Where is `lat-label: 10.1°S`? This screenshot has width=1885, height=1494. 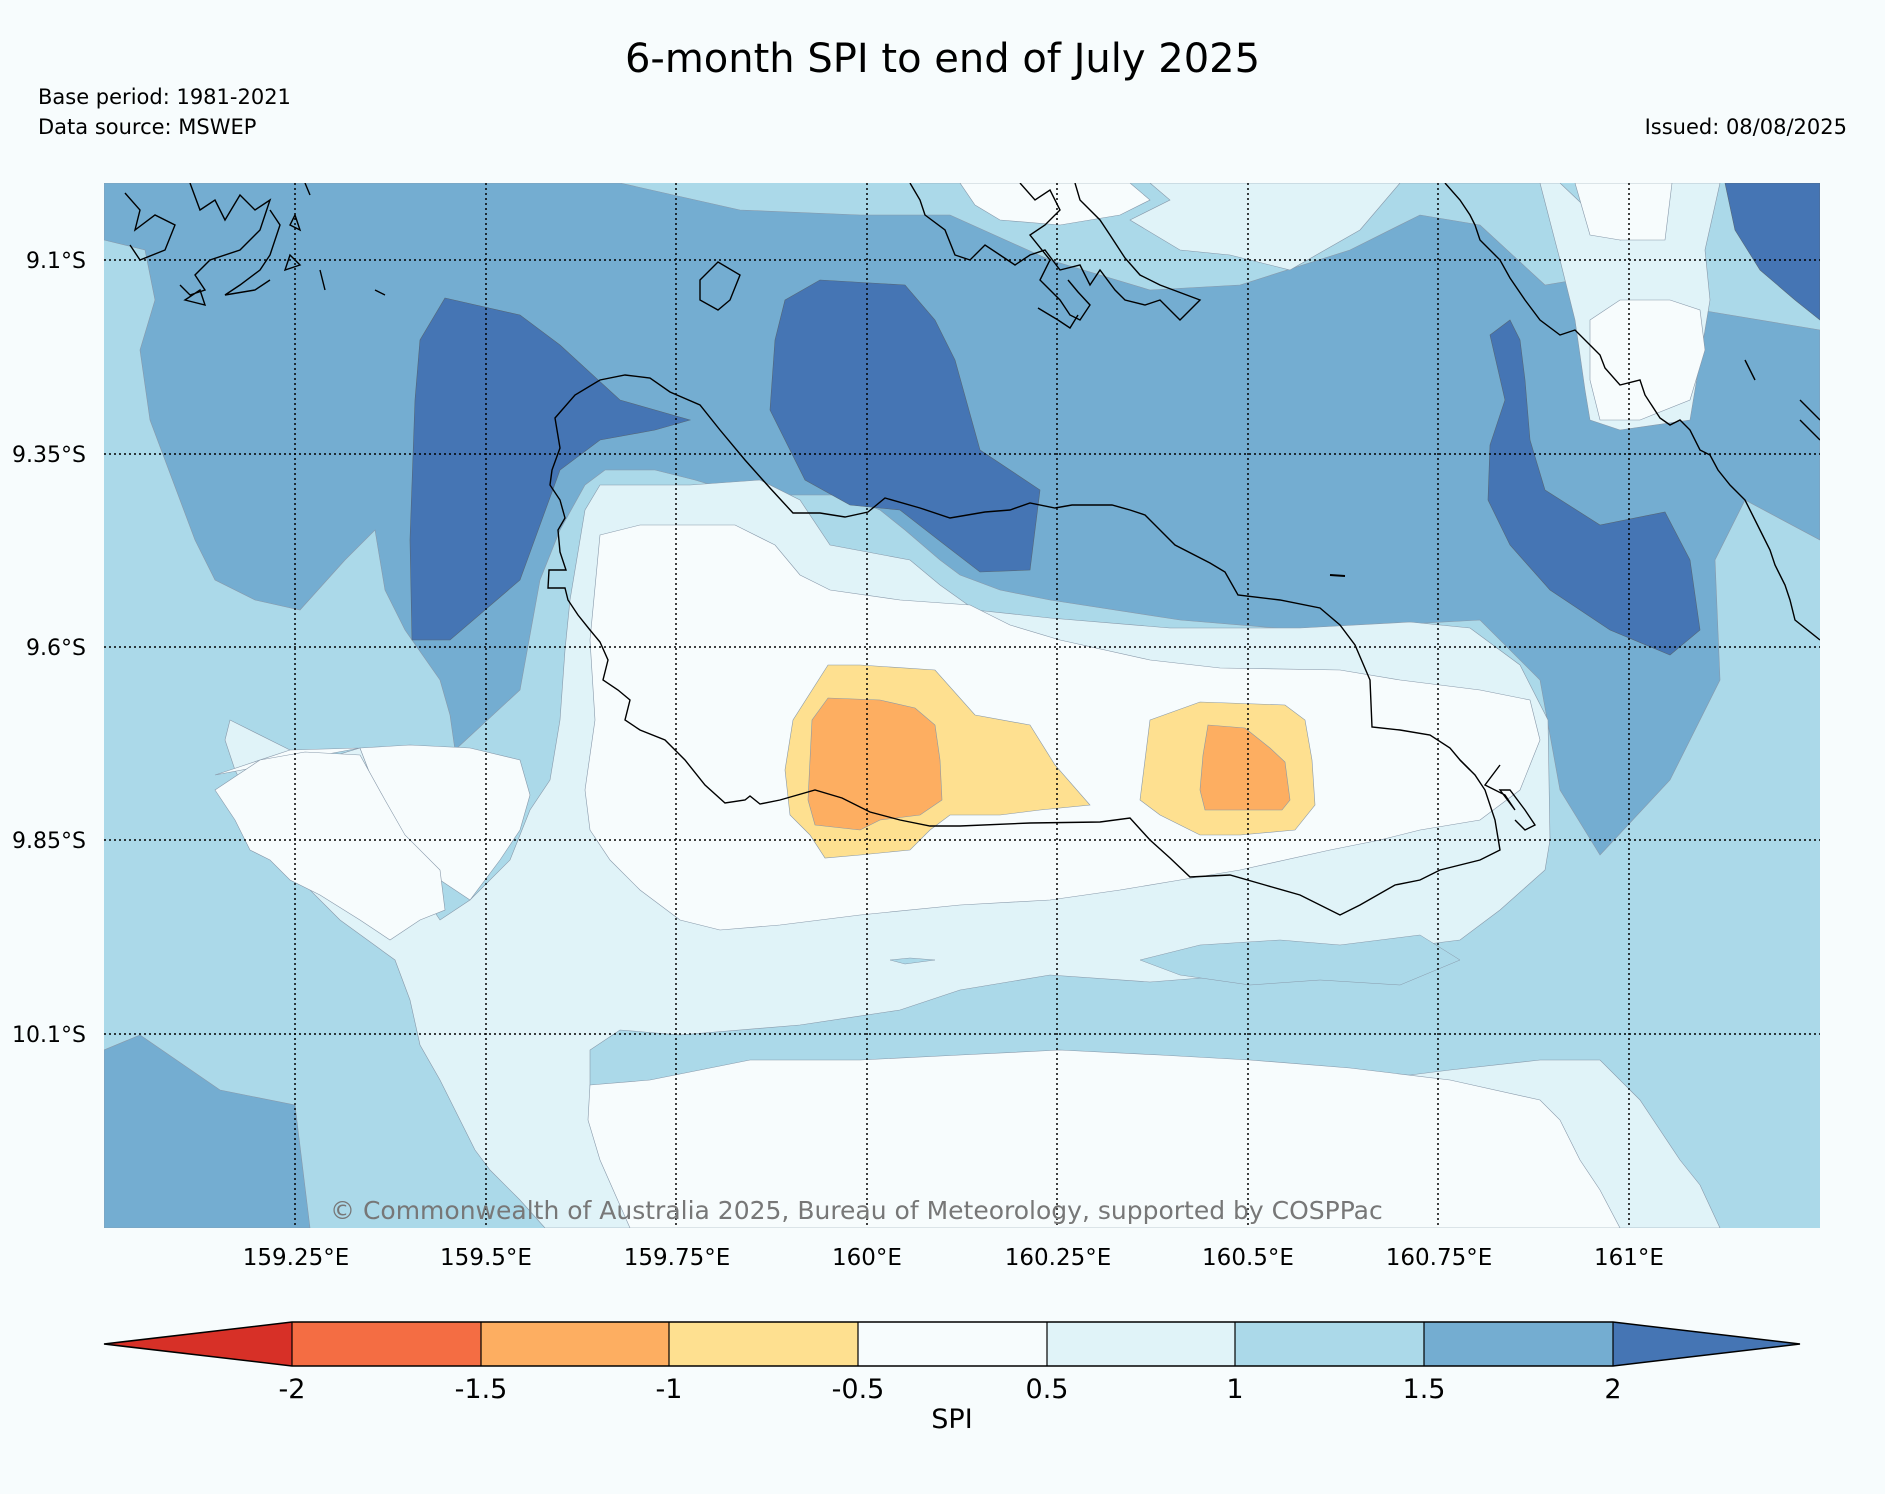
lat-label: 10.1°S is located at coordinates (49, 1035).